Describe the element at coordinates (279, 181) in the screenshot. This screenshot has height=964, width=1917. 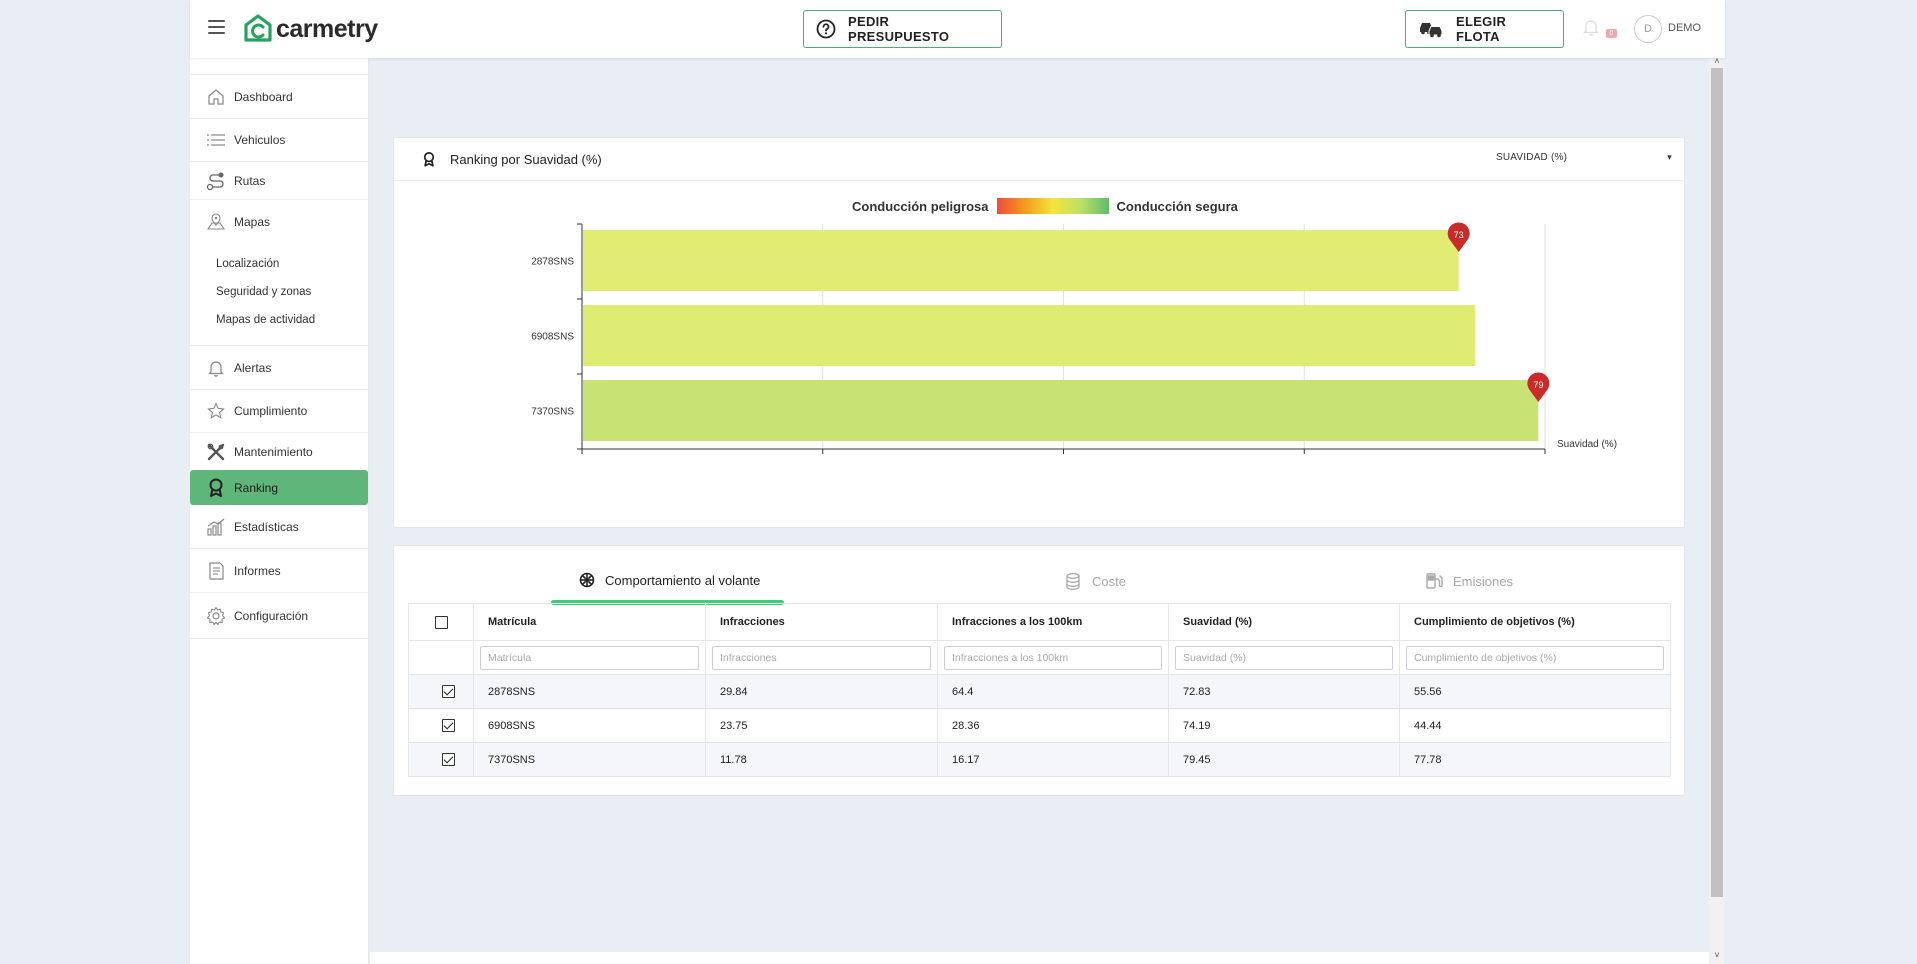
I see `sidebar-item-rutas: Rutas` at that location.